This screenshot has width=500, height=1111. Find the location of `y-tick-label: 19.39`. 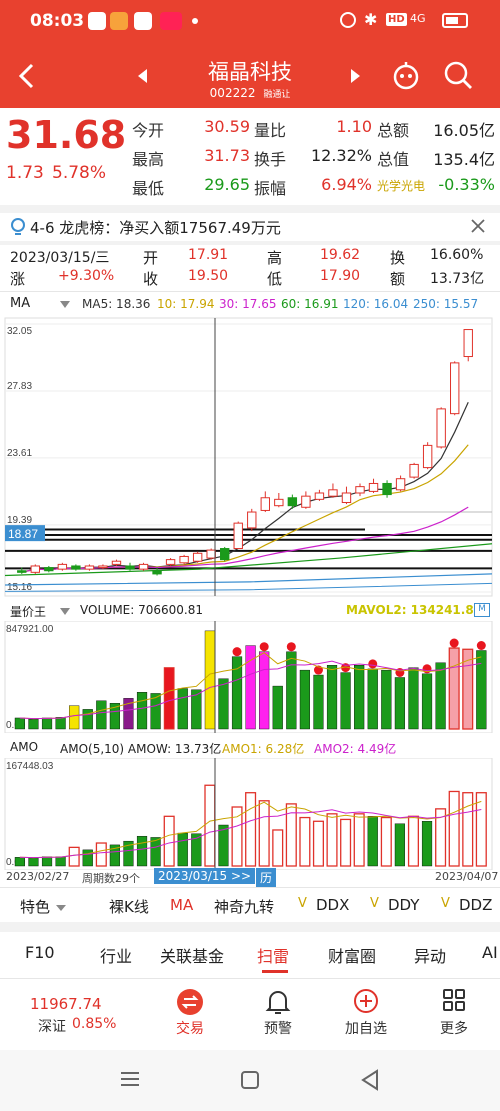

y-tick-label: 19.39 is located at coordinates (19, 520).